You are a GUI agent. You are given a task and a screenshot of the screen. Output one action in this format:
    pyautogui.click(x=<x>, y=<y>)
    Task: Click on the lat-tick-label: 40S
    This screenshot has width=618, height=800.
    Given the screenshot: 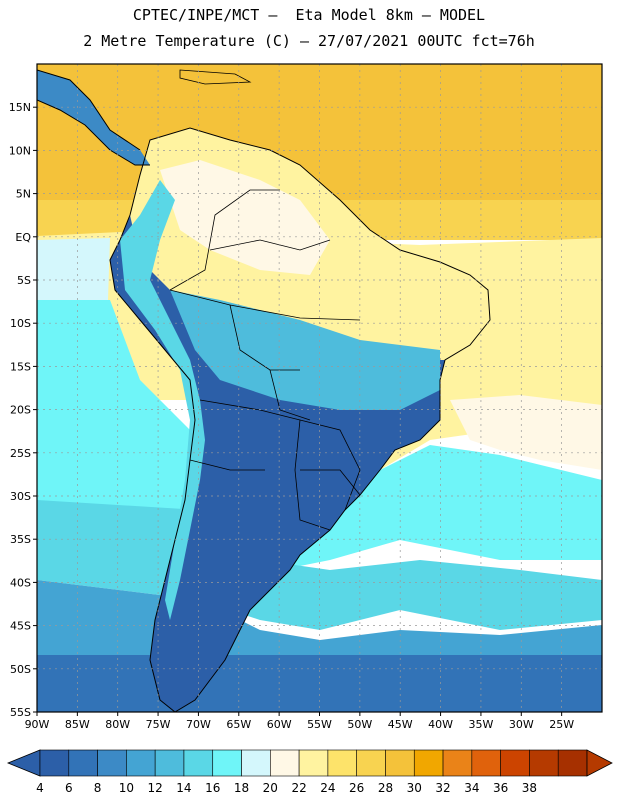 What is the action you would take?
    pyautogui.click(x=20, y=582)
    